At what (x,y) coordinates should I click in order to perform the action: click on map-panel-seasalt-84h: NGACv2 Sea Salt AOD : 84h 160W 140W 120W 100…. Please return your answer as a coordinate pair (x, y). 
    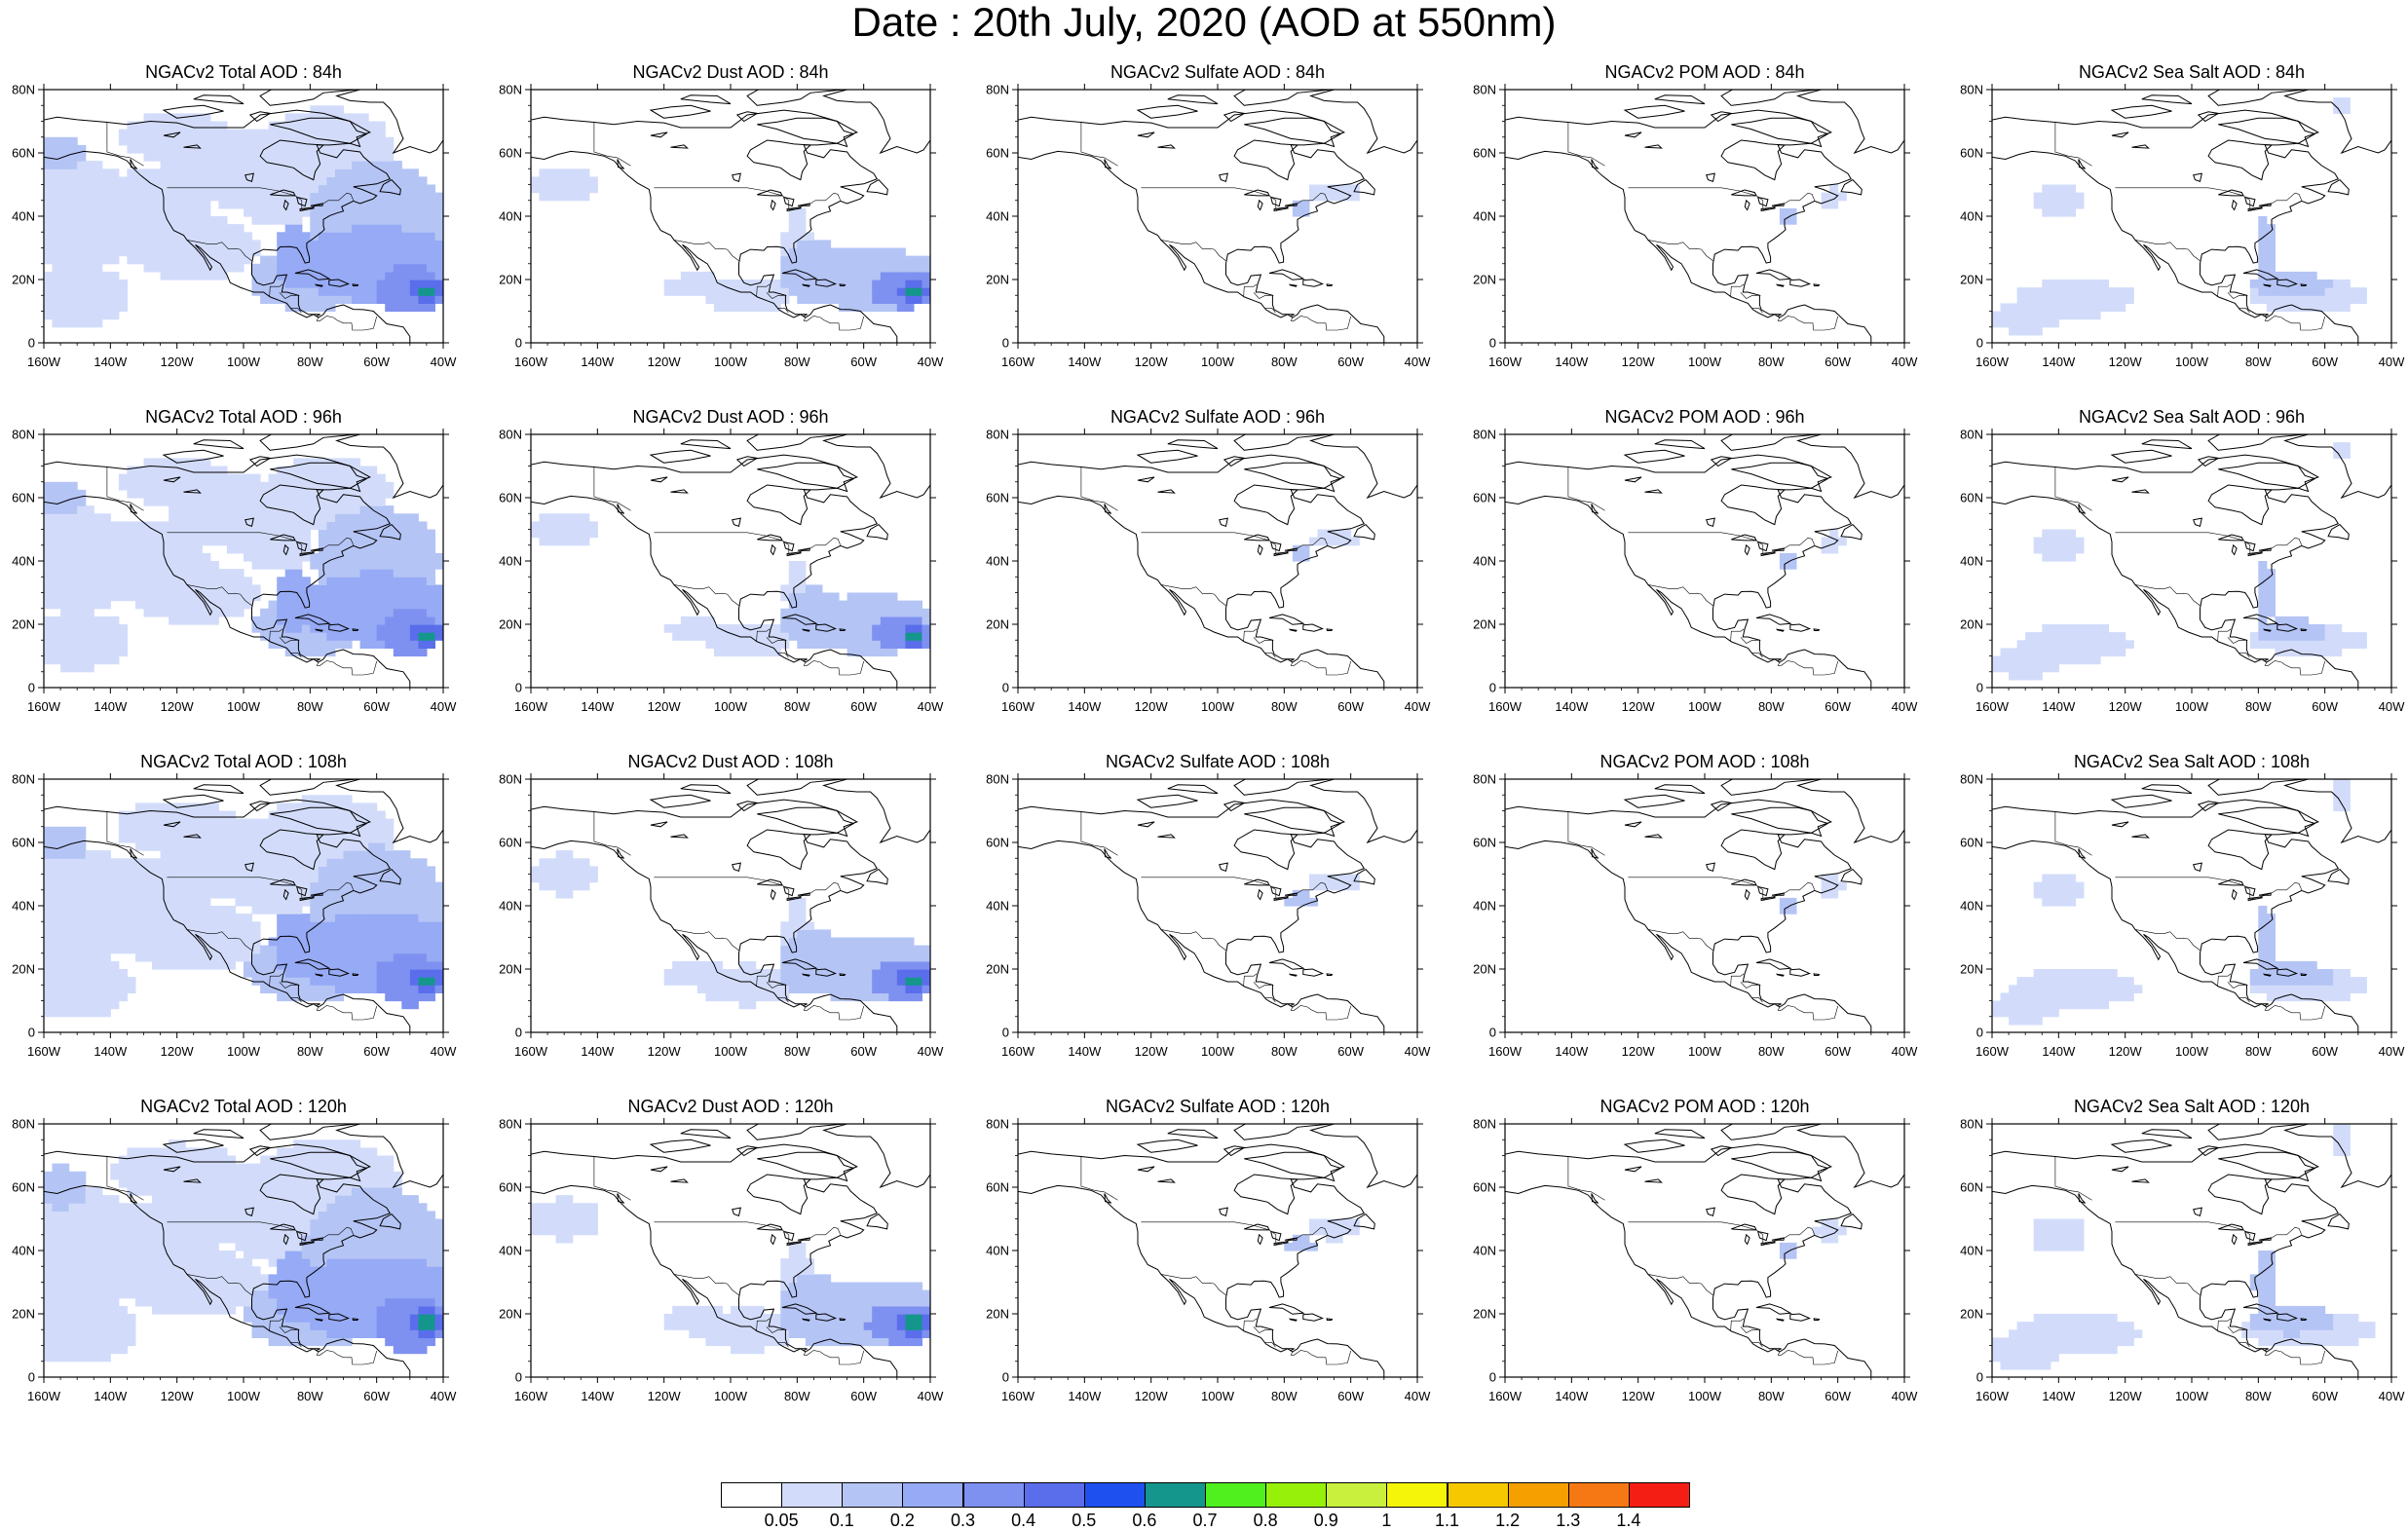
    Looking at the image, I should click on (2178, 221).